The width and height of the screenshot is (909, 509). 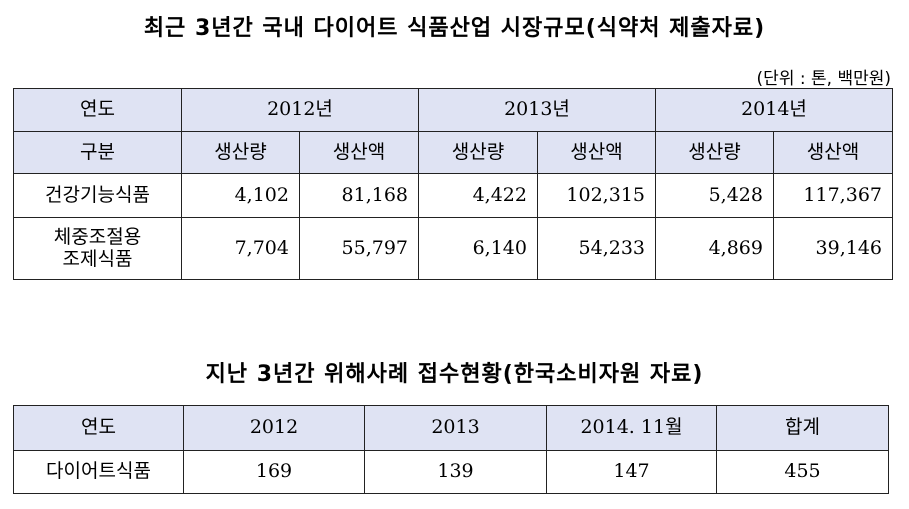 What do you see at coordinates (596, 195) in the screenshot?
I see `cell-value: 102,315` at bounding box center [596, 195].